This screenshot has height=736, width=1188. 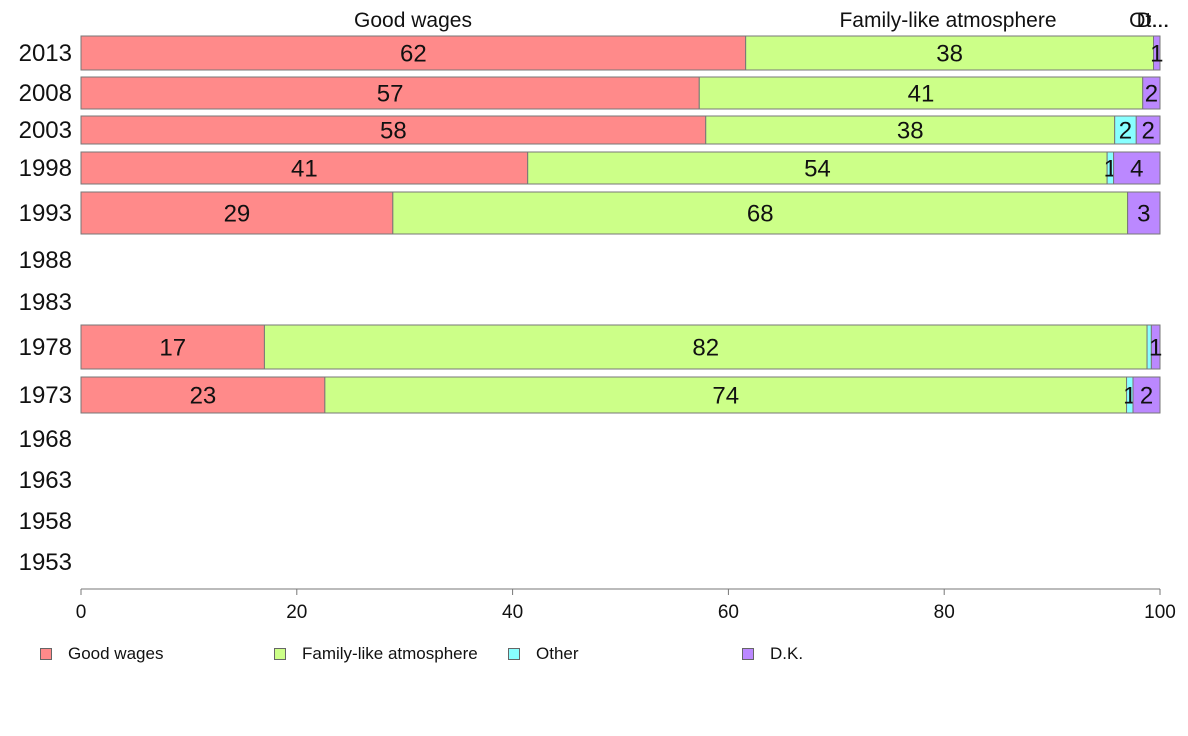 What do you see at coordinates (413, 20) in the screenshot?
I see `series-top-label: Good wages` at bounding box center [413, 20].